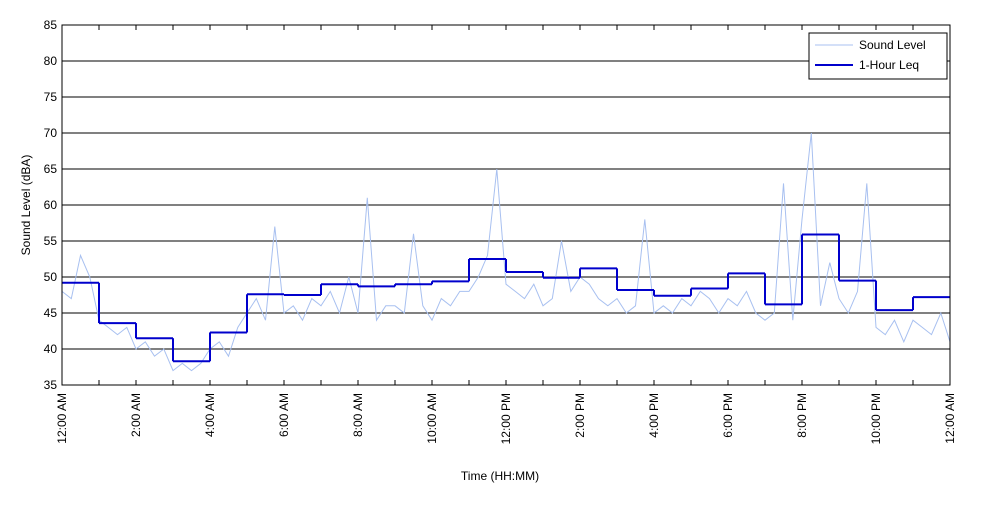 The image size is (1000, 505). What do you see at coordinates (51, 61) in the screenshot?
I see `y-tick-label: 80` at bounding box center [51, 61].